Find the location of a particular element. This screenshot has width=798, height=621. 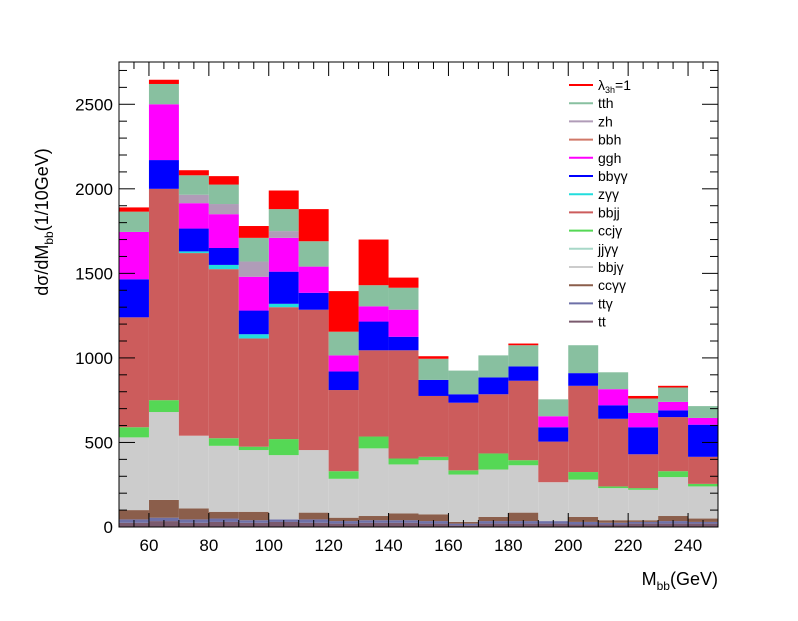

legend-entry-label: jjγγ is located at coordinates (607, 249).